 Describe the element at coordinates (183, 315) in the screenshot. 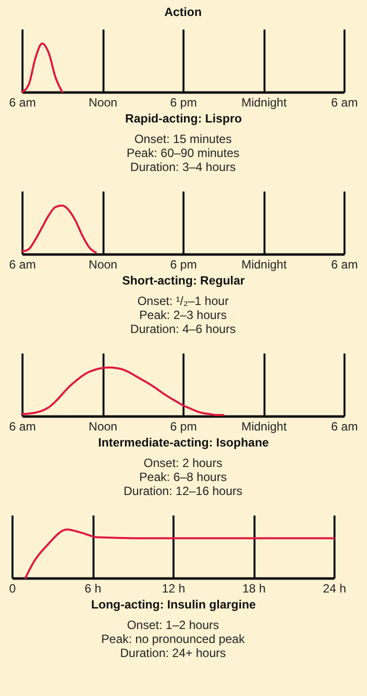

I see `text: Peak: 2–3 hours` at that location.